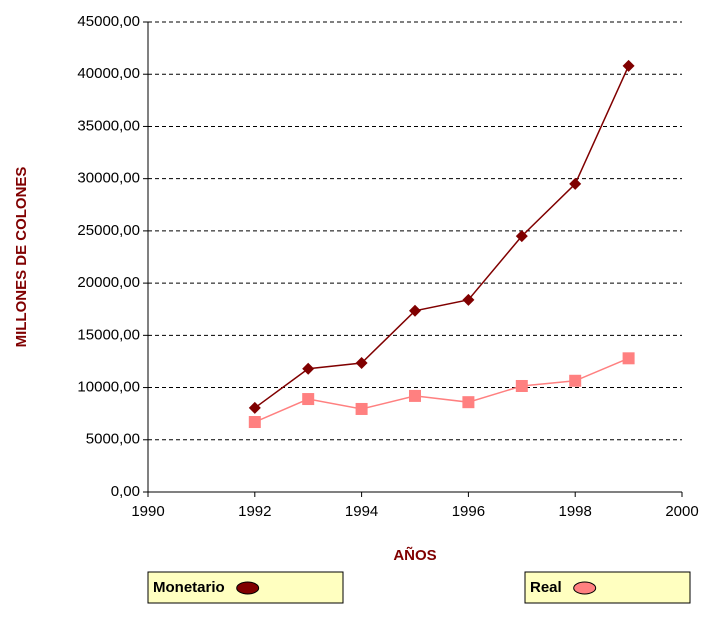 This screenshot has height=630, width=715. I want to click on legend-label: Real, so click(546, 587).